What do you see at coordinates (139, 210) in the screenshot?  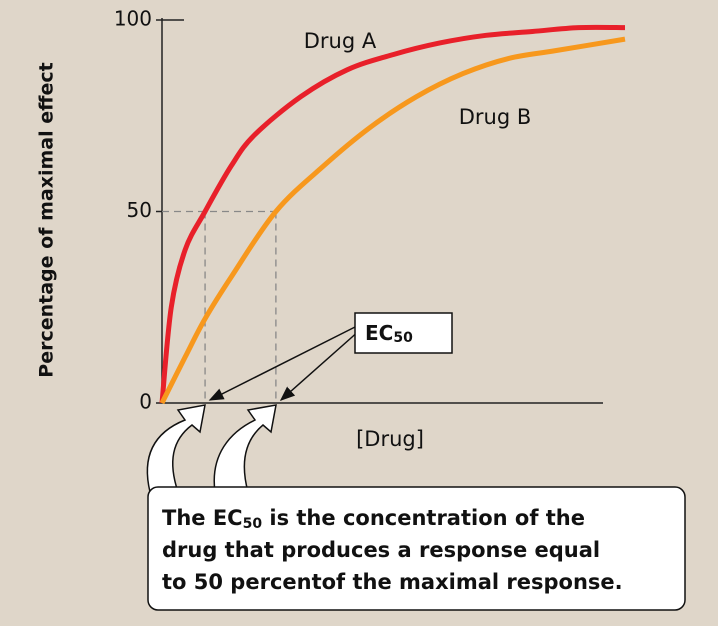 I see `y-tick-label: 50` at bounding box center [139, 210].